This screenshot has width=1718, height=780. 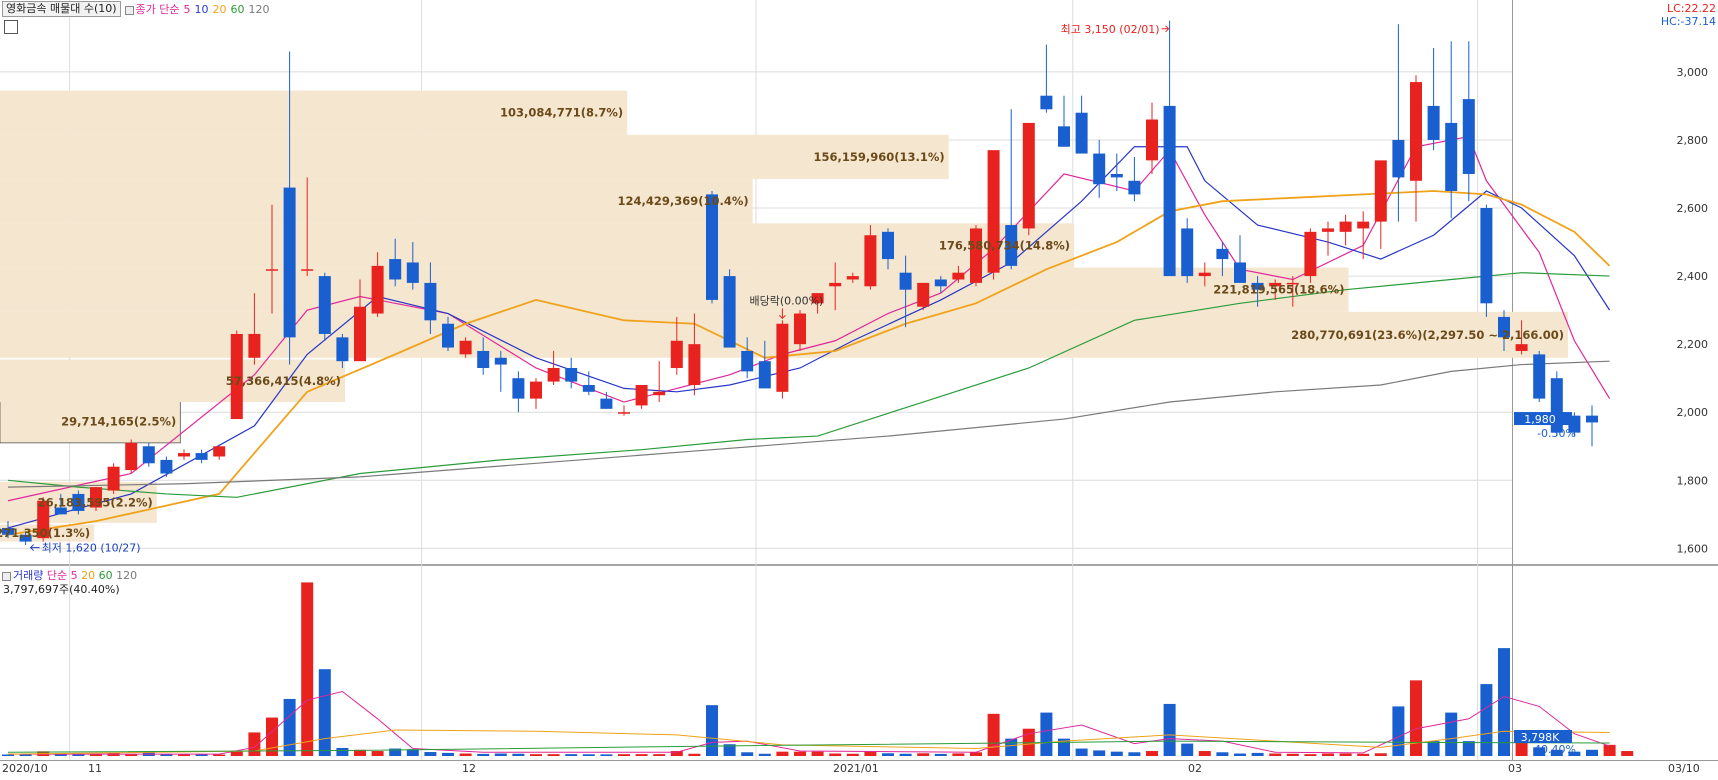 What do you see at coordinates (91, 548) in the screenshot?
I see `low-price-annotation: 최저 1,620 (10/27)` at bounding box center [91, 548].